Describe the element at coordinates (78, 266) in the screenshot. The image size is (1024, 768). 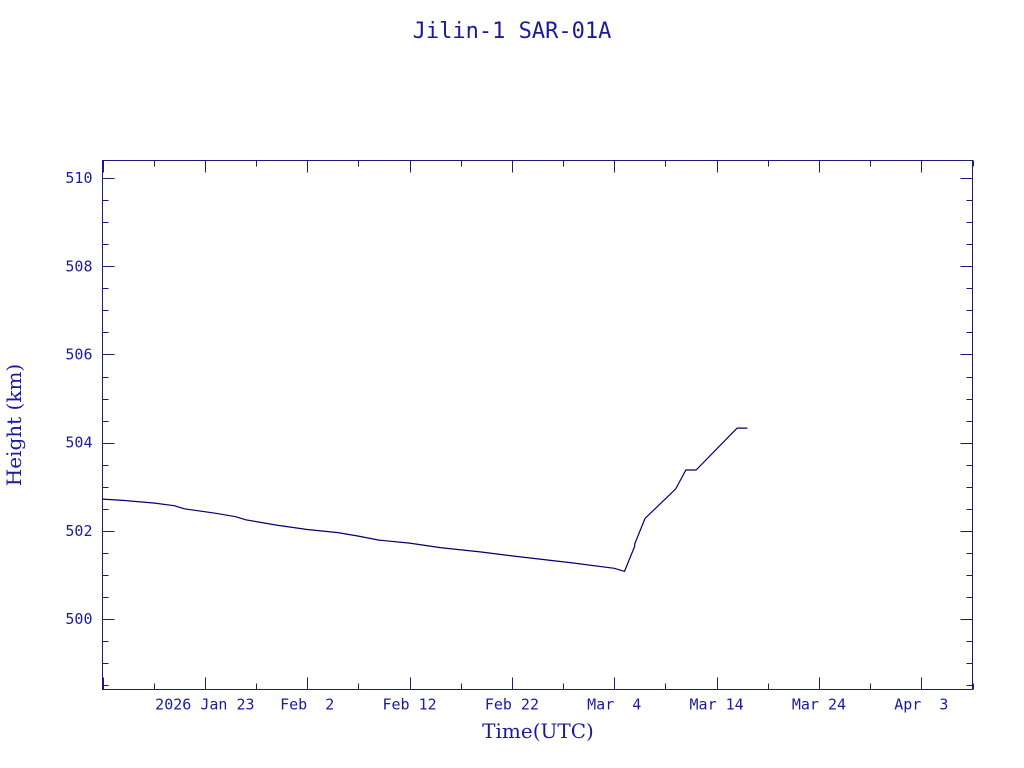
I see `y-tick-label: 508` at that location.